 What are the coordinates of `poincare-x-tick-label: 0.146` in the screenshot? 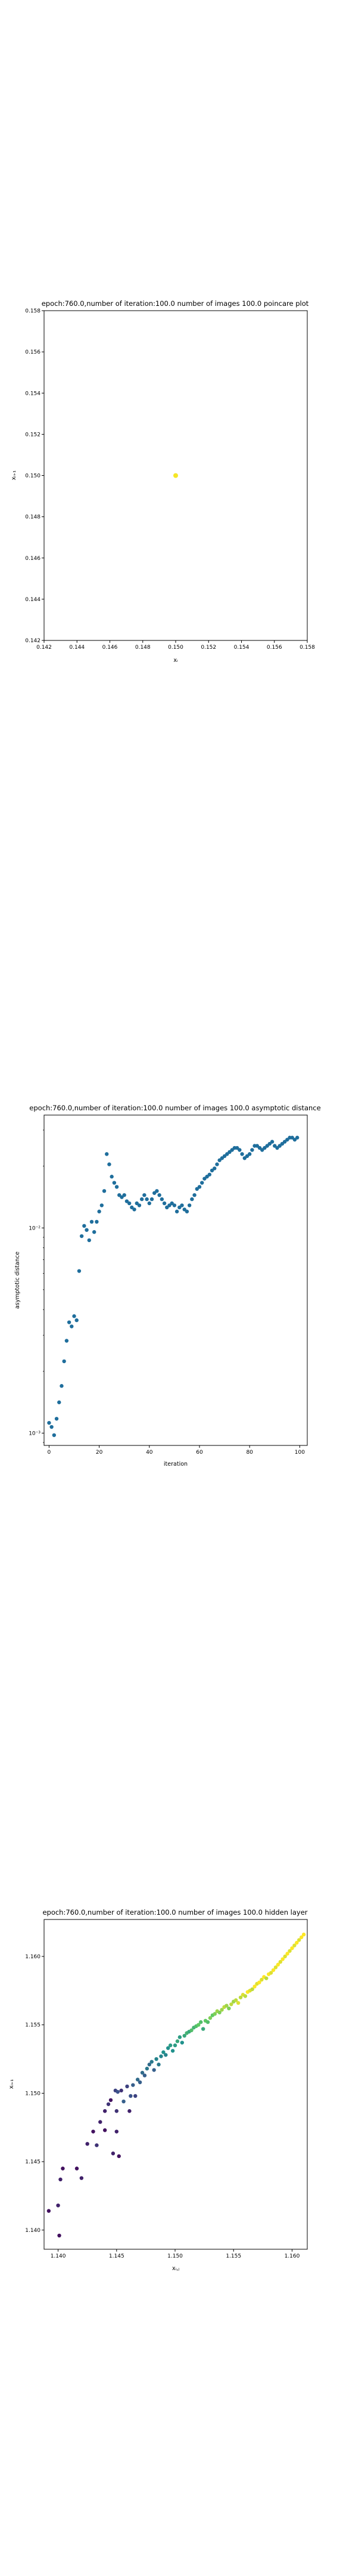 It's located at (110, 648).